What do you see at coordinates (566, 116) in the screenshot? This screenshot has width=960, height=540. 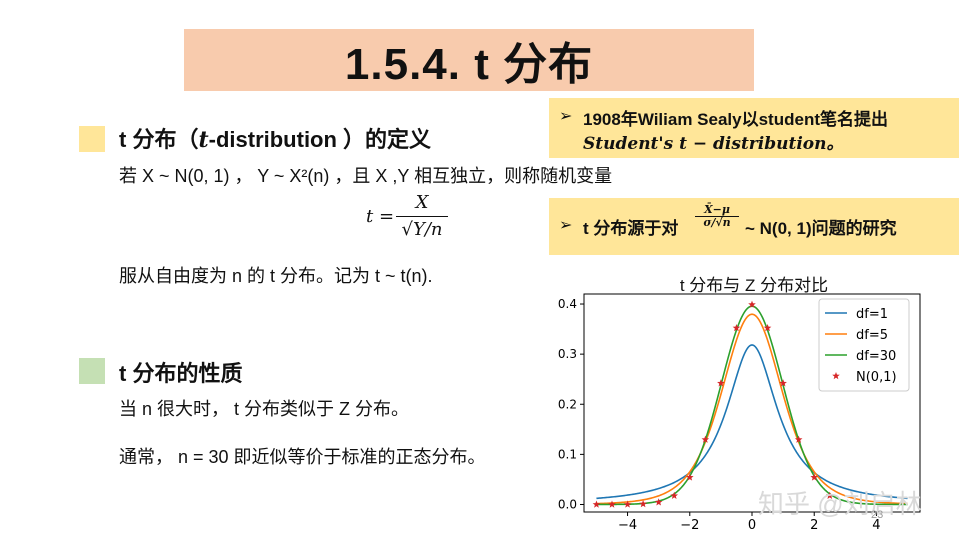 I see `callout1-arrow-icon: ➢` at bounding box center [566, 116].